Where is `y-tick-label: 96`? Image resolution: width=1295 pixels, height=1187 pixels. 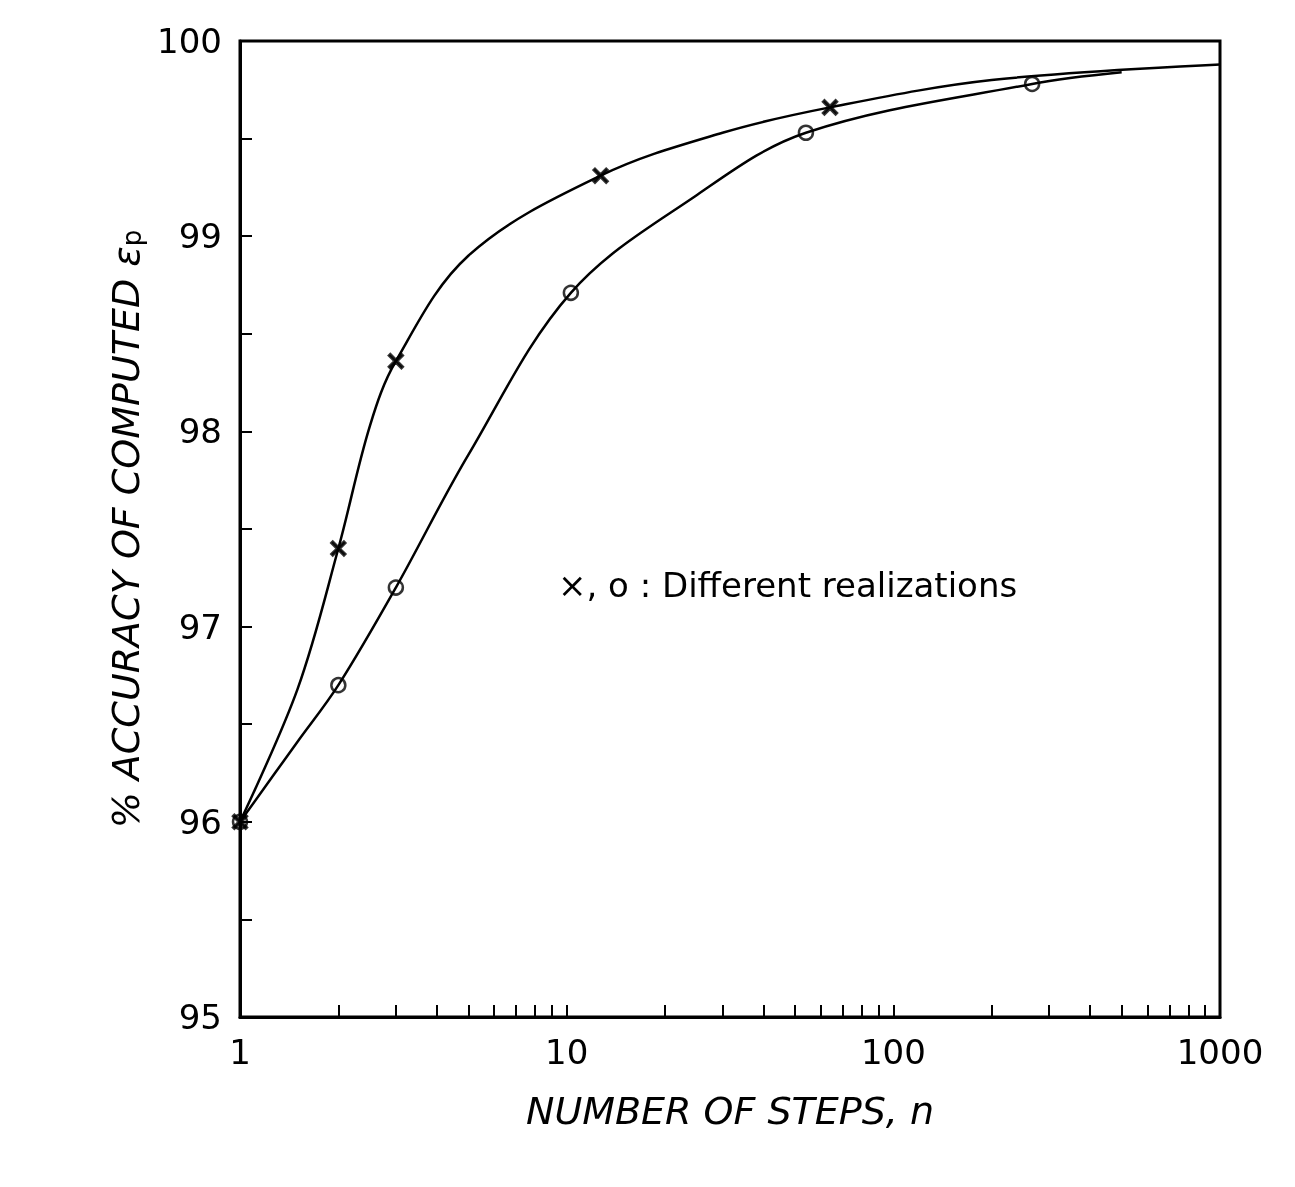
y-tick-label: 96 is located at coordinates (200, 821).